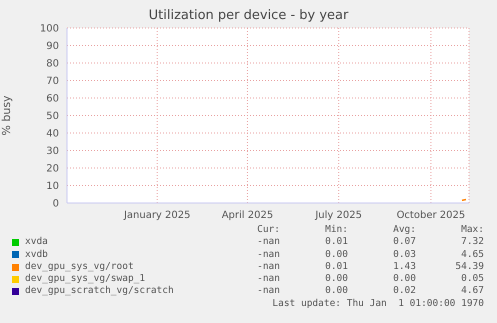 Image resolution: width=497 pixels, height=323 pixels. What do you see at coordinates (472, 254) in the screenshot?
I see `text: 4.65` at bounding box center [472, 254].